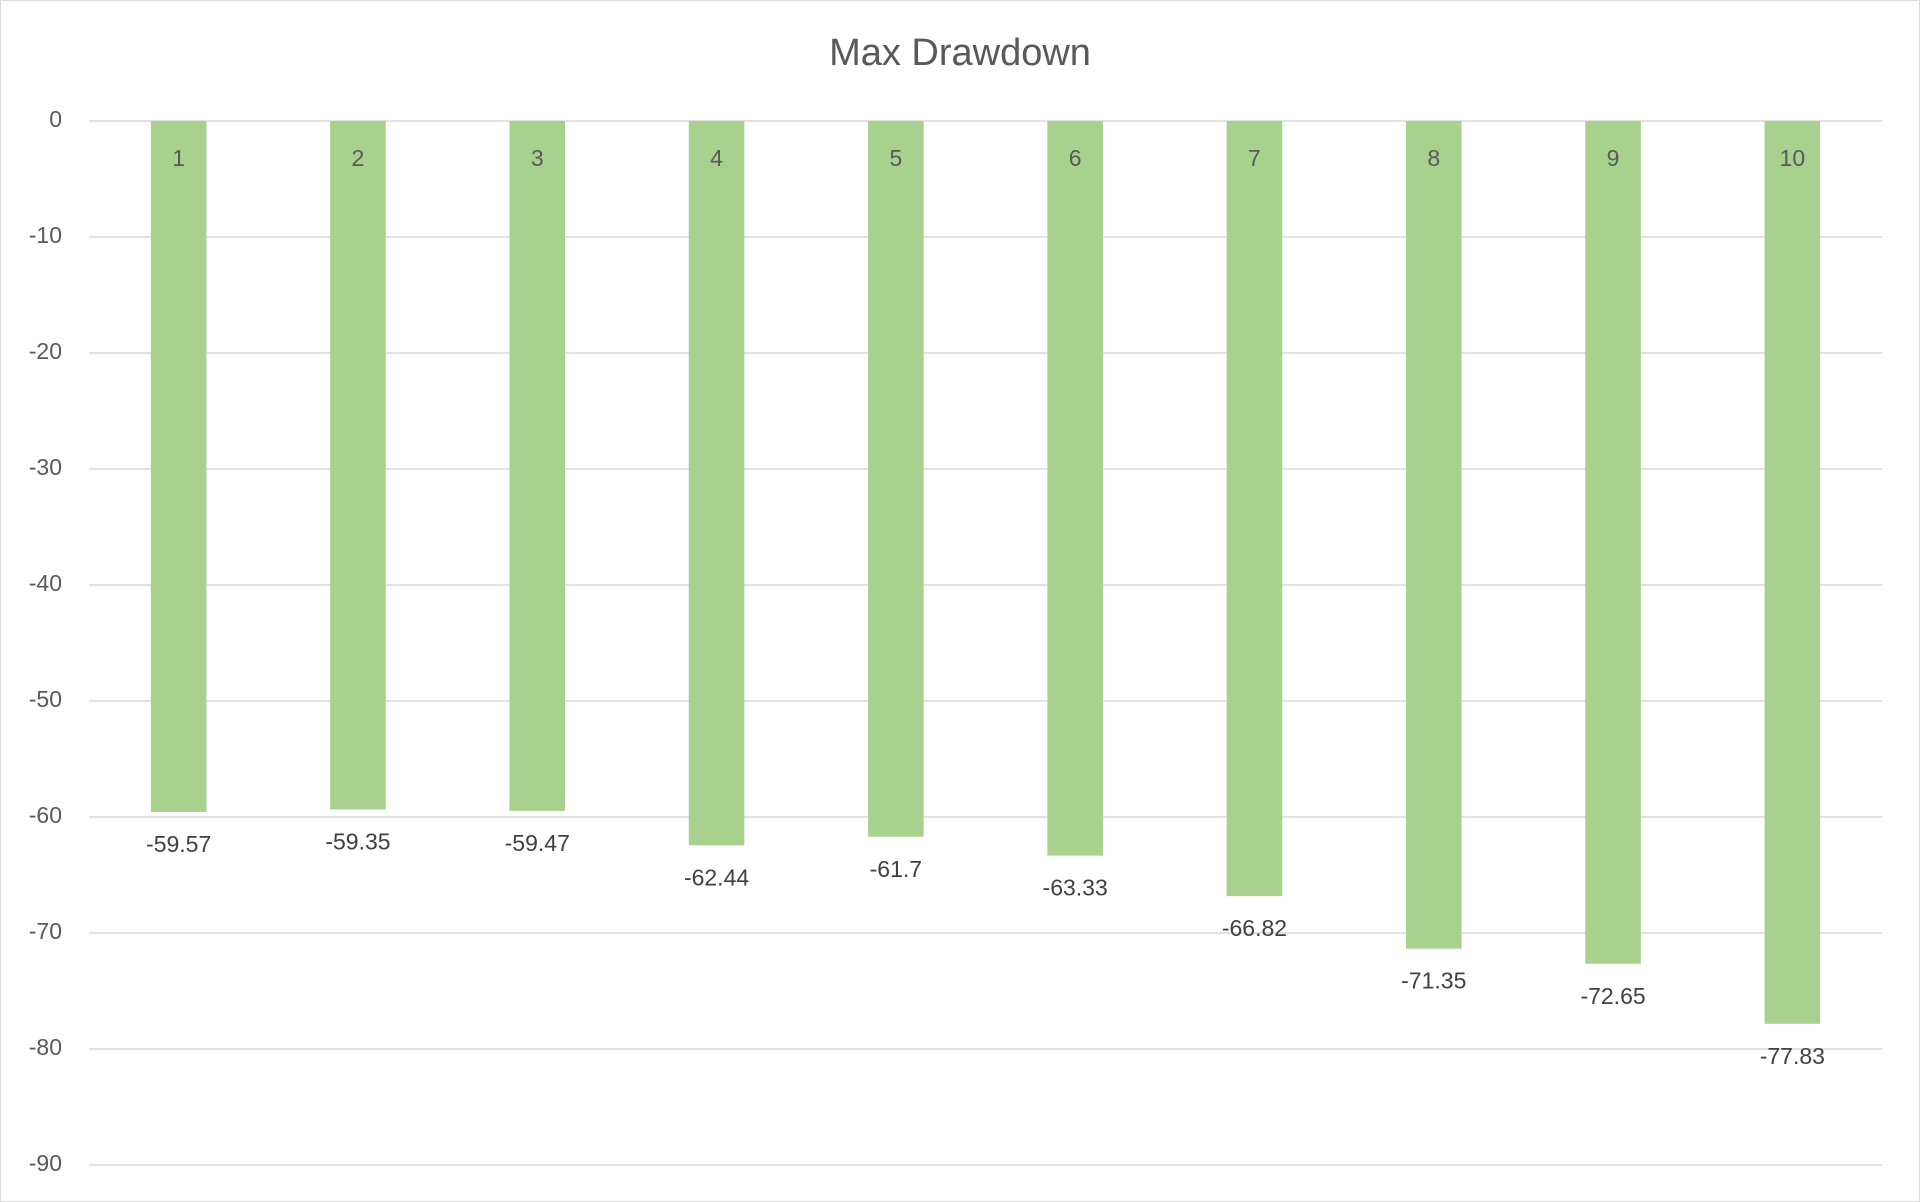 The width and height of the screenshot is (1920, 1202). I want to click on y-tick-label: 0, so click(55, 119).